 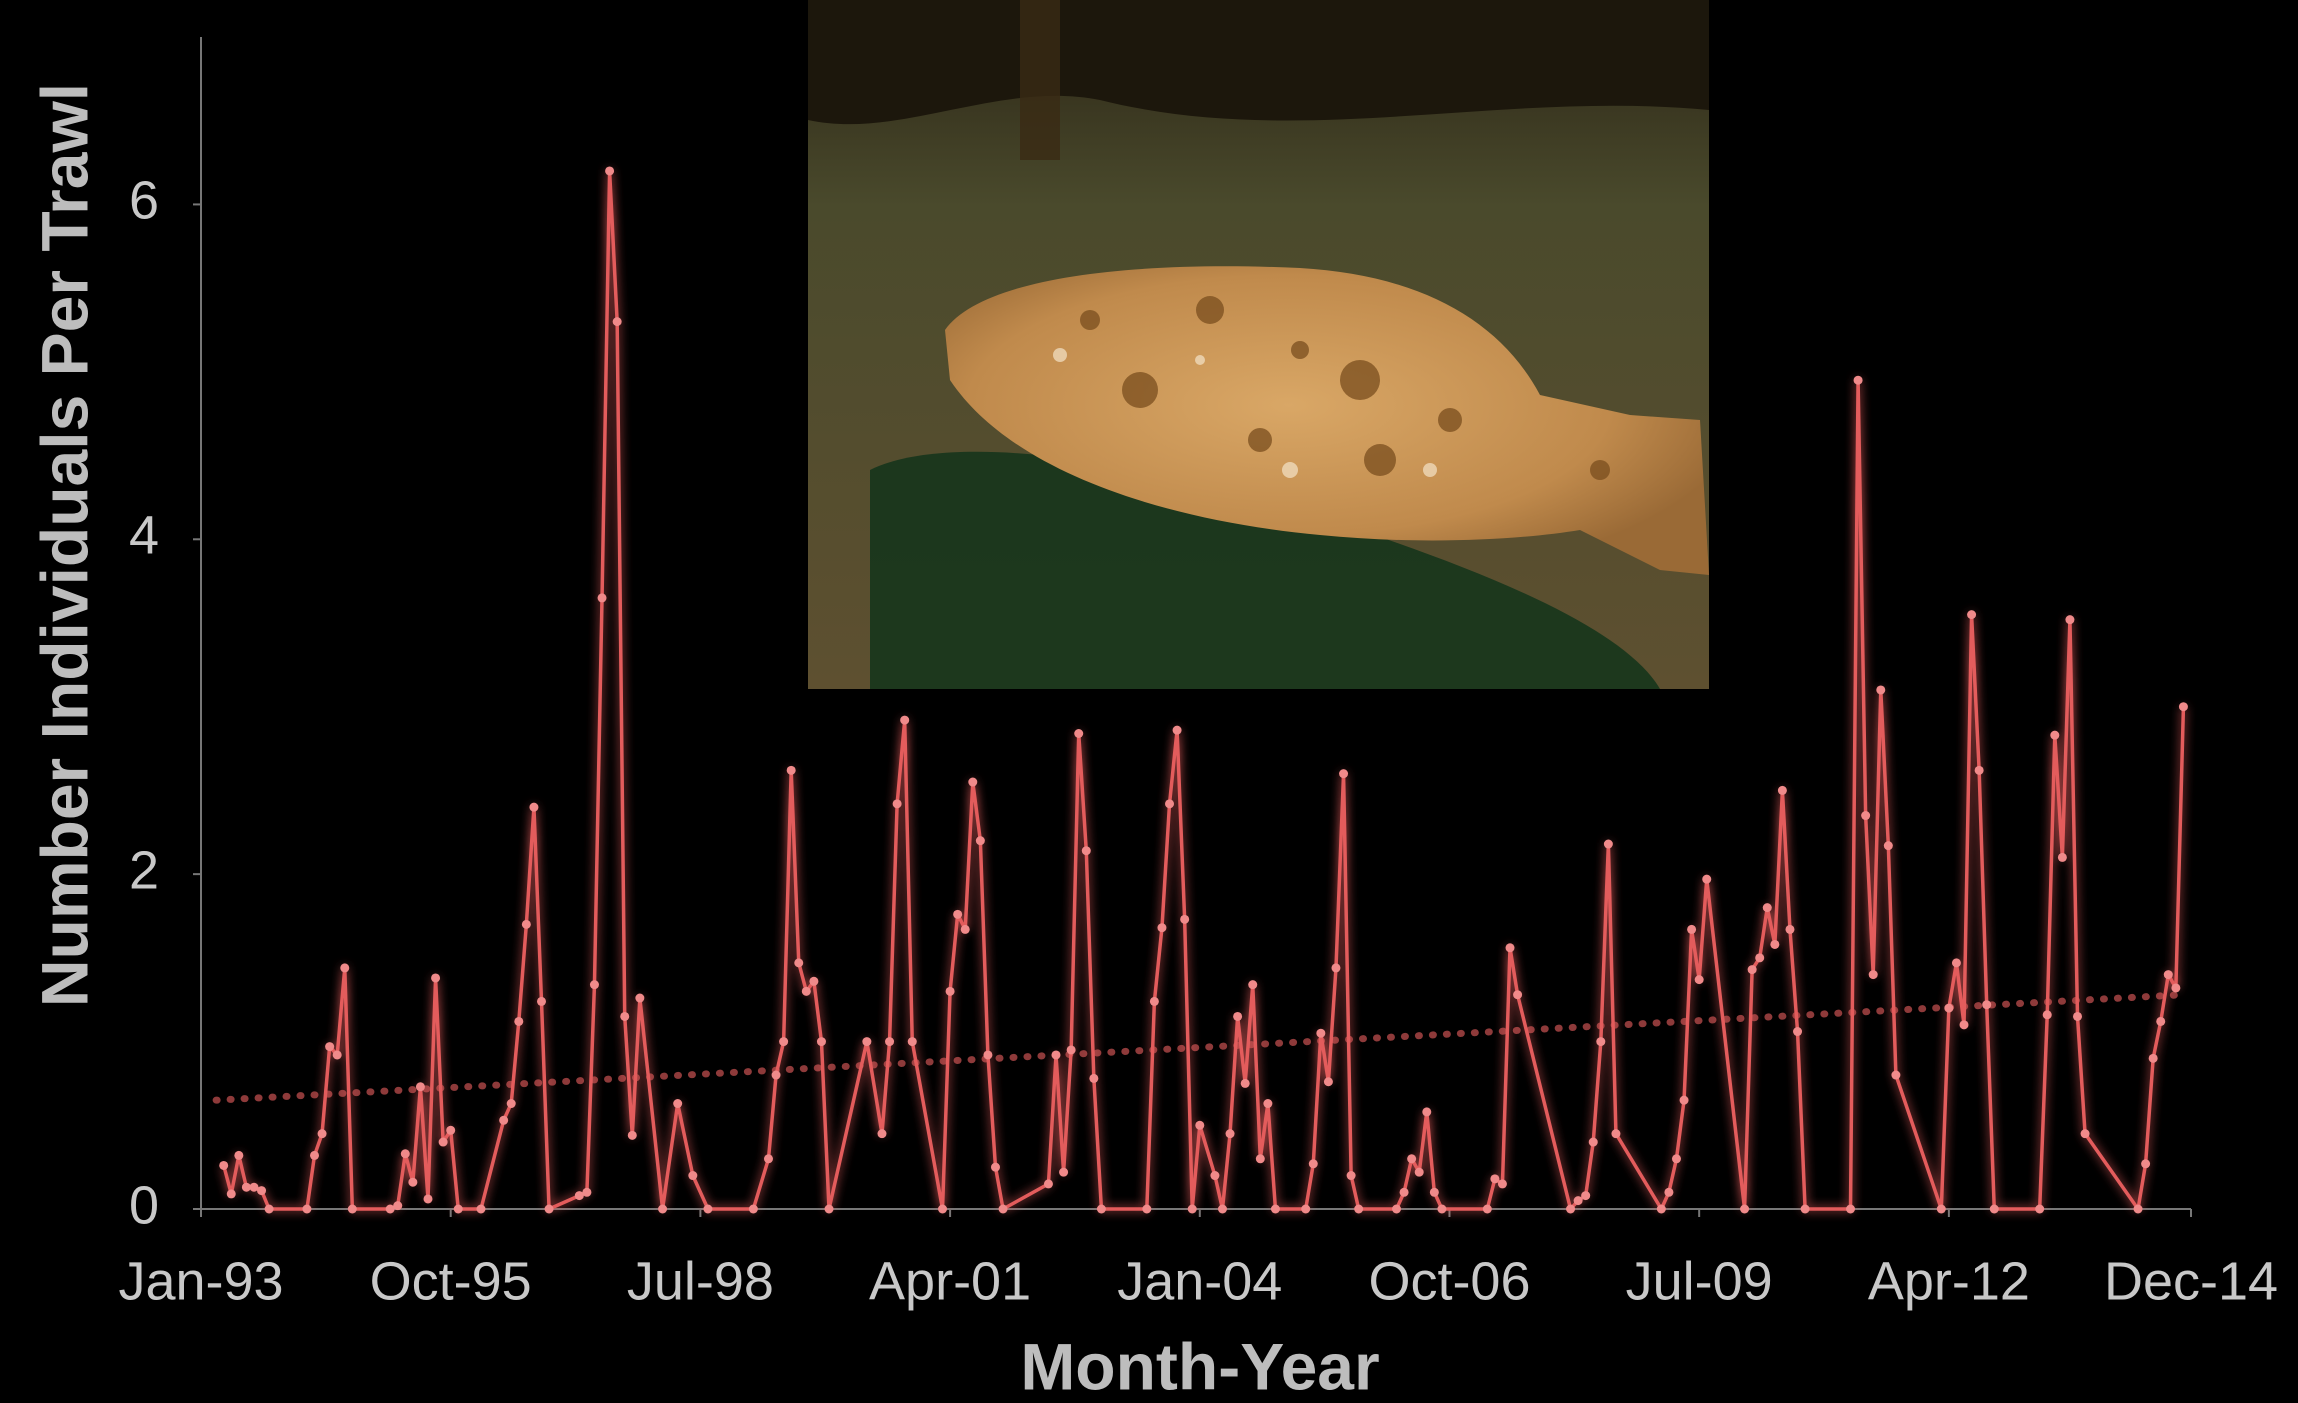 What do you see at coordinates (64, 545) in the screenshot?
I see `y-axis-title: Number Individuals Per Trawl` at bounding box center [64, 545].